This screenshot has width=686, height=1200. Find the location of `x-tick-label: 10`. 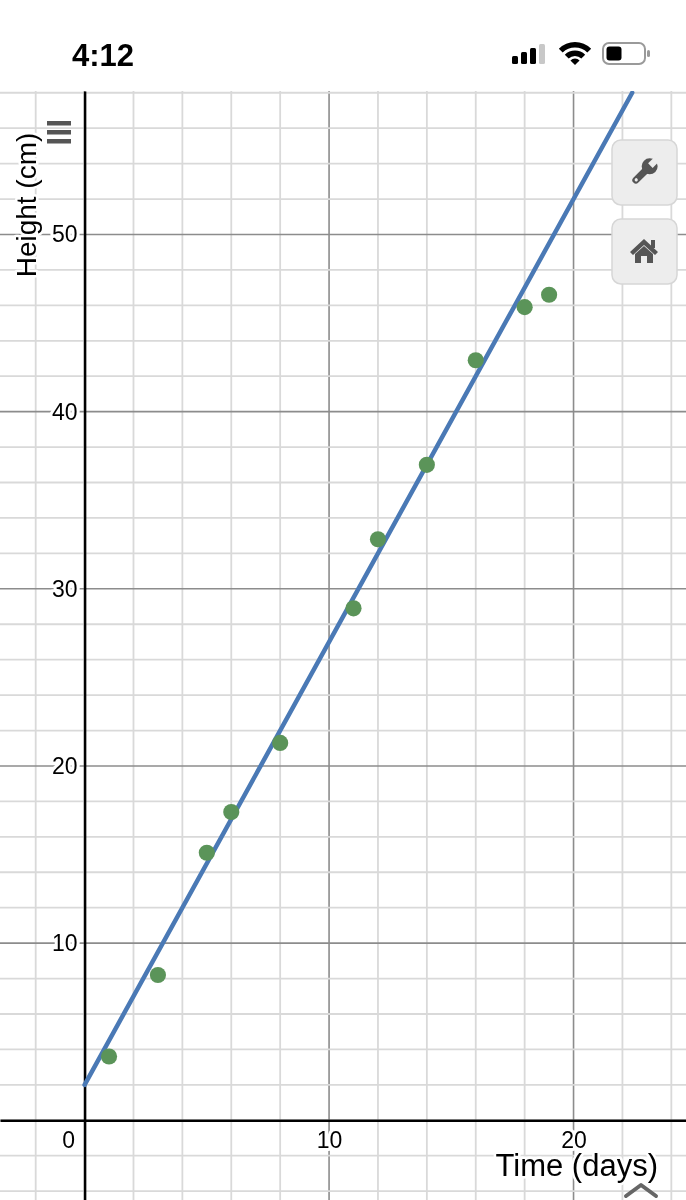

x-tick-label: 10 is located at coordinates (329, 1139).